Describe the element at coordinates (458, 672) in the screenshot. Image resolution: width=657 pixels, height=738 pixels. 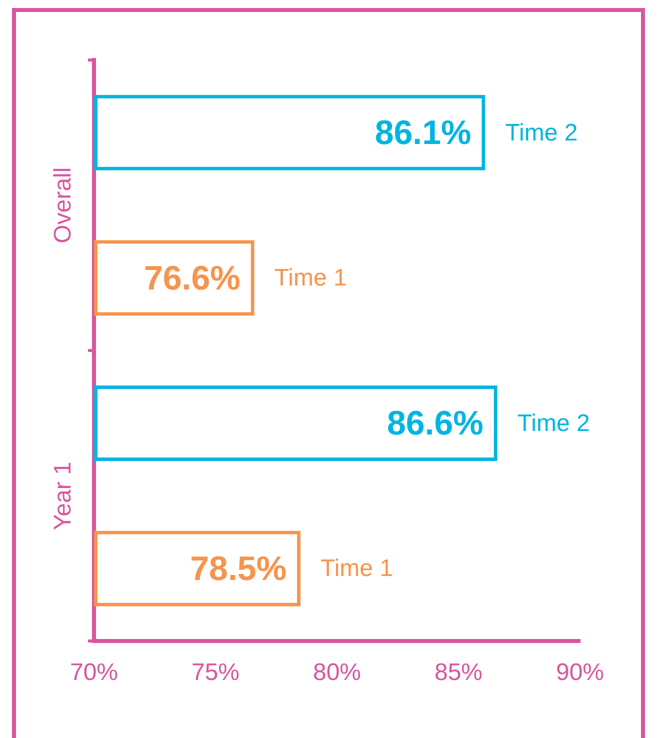
I see `x-tick-label: 85%` at that location.